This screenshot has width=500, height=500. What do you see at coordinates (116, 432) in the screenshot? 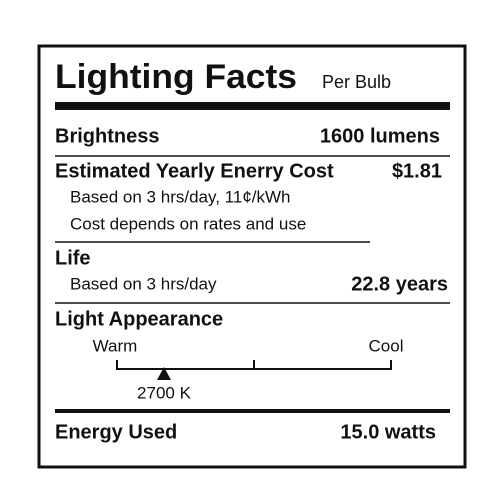
I see `energy-label: Energy Used` at bounding box center [116, 432].